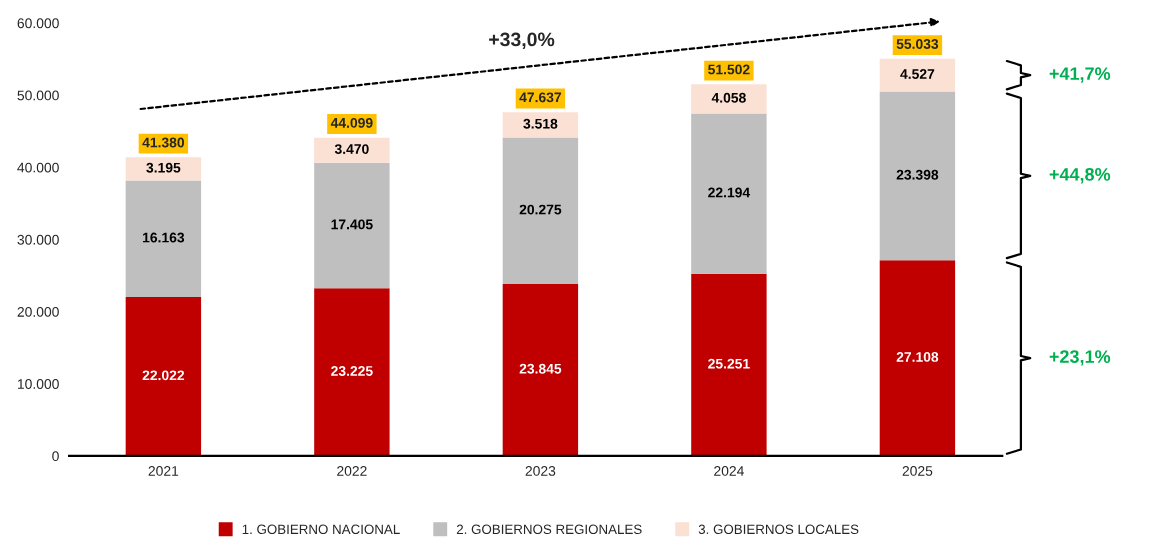  Describe the element at coordinates (1080, 75) in the screenshot. I see `text: +41,7%` at that location.